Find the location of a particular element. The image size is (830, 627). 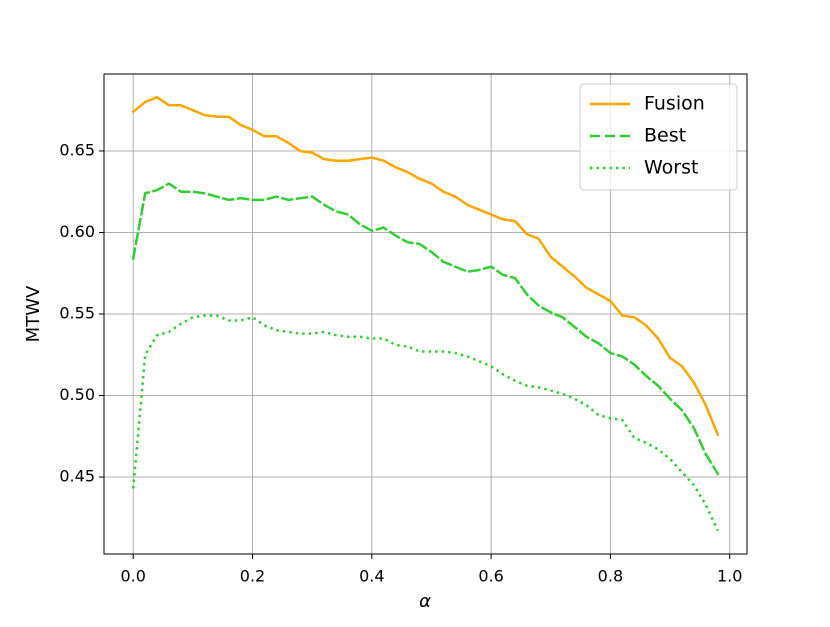

y-tick-label: 0.50 is located at coordinates (77, 394).